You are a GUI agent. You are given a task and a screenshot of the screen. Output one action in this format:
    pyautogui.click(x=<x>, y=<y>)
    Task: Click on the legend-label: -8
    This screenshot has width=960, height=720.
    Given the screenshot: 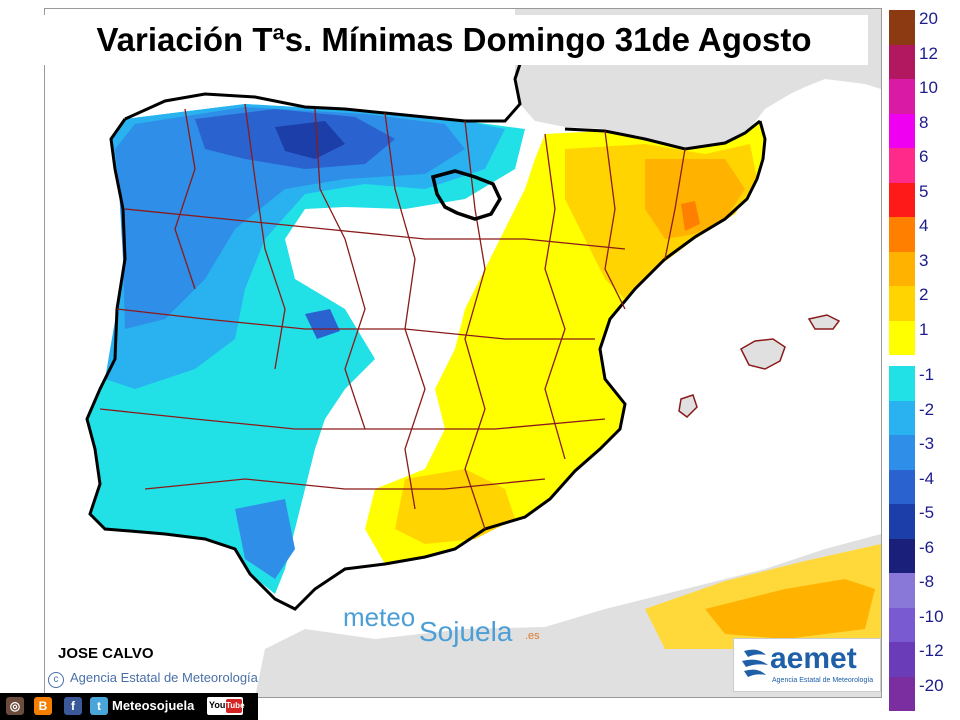 What is the action you would take?
    pyautogui.click(x=927, y=581)
    